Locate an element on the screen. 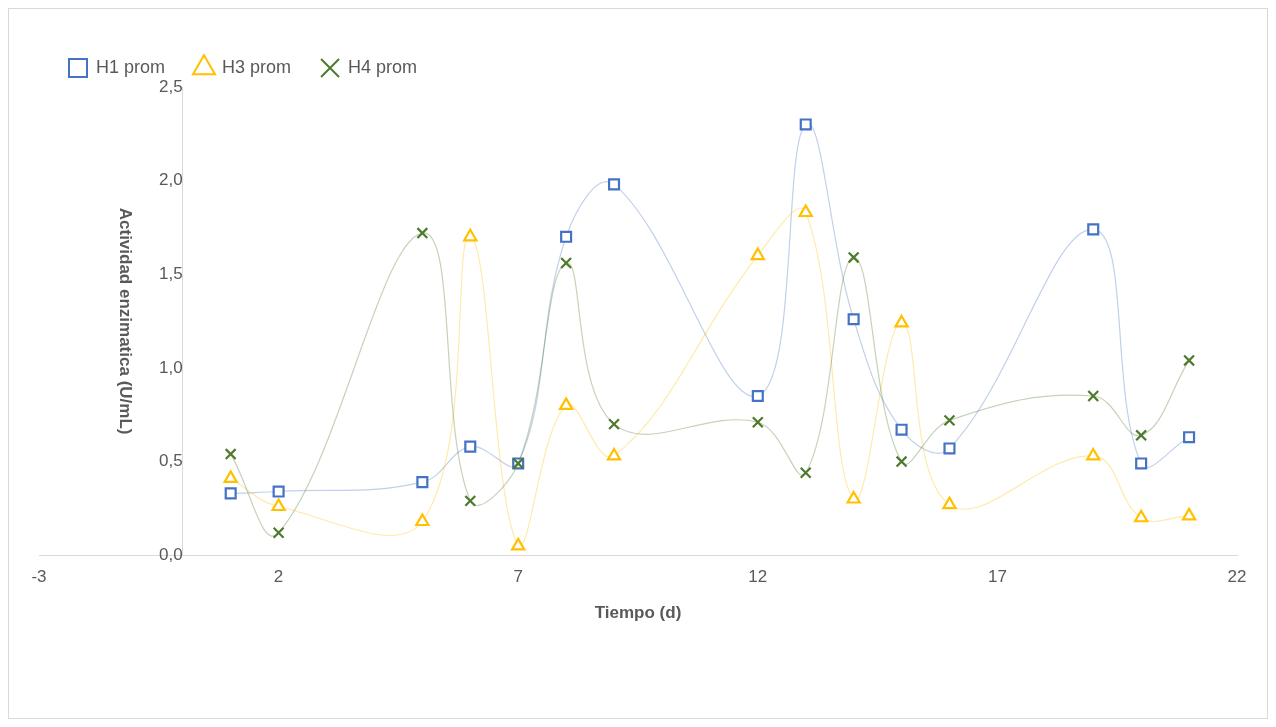 Image resolution: width=1276 pixels, height=727 pixels. x-axis-title: Tiempo (d) is located at coordinates (638, 613).